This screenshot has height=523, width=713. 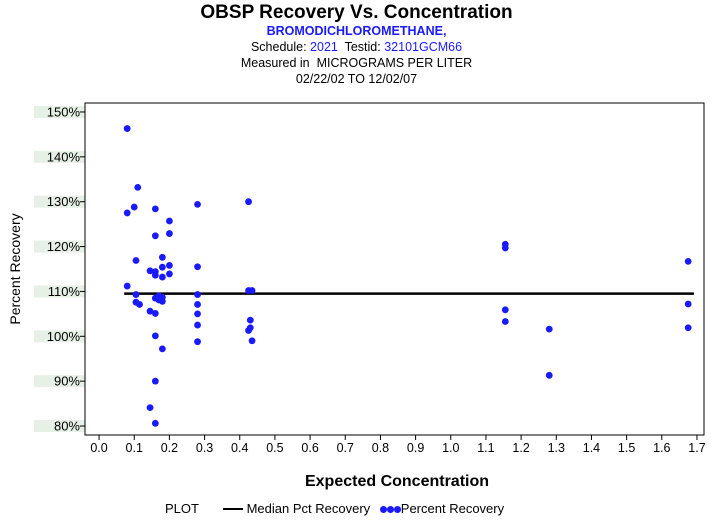 What do you see at coordinates (423, 47) in the screenshot?
I see `testid-value: 32101GCM66` at bounding box center [423, 47].